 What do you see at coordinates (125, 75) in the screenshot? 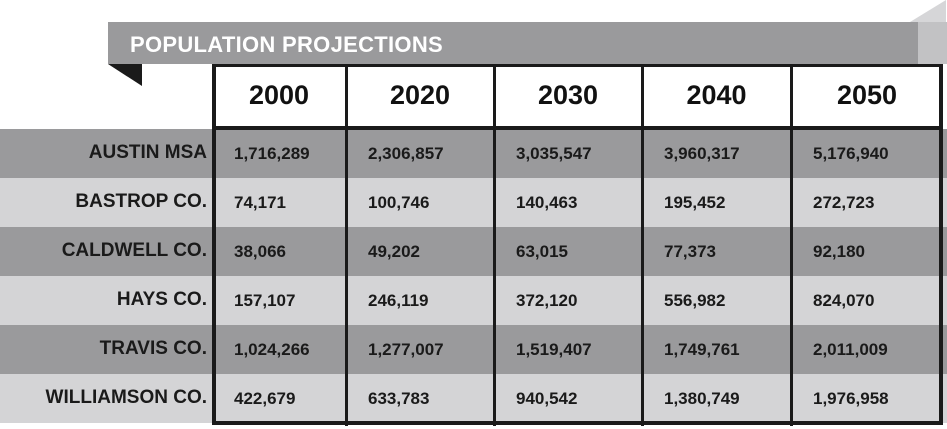
I see `banner-fold-left` at bounding box center [125, 75].